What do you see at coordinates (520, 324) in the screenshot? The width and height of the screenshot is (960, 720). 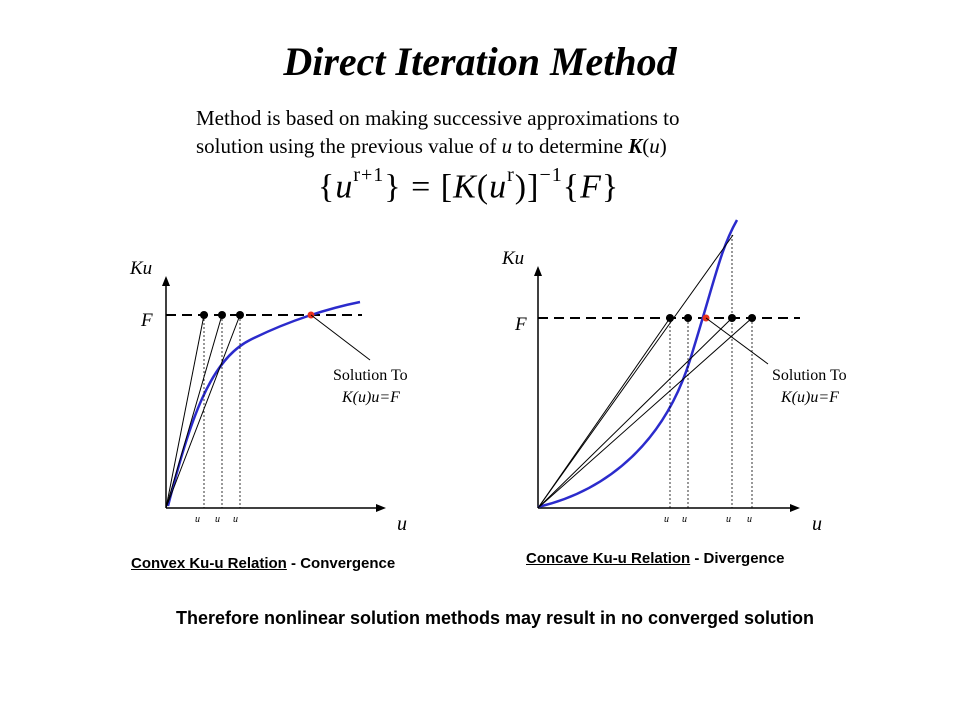 I see `right-F-label: F` at bounding box center [520, 324].